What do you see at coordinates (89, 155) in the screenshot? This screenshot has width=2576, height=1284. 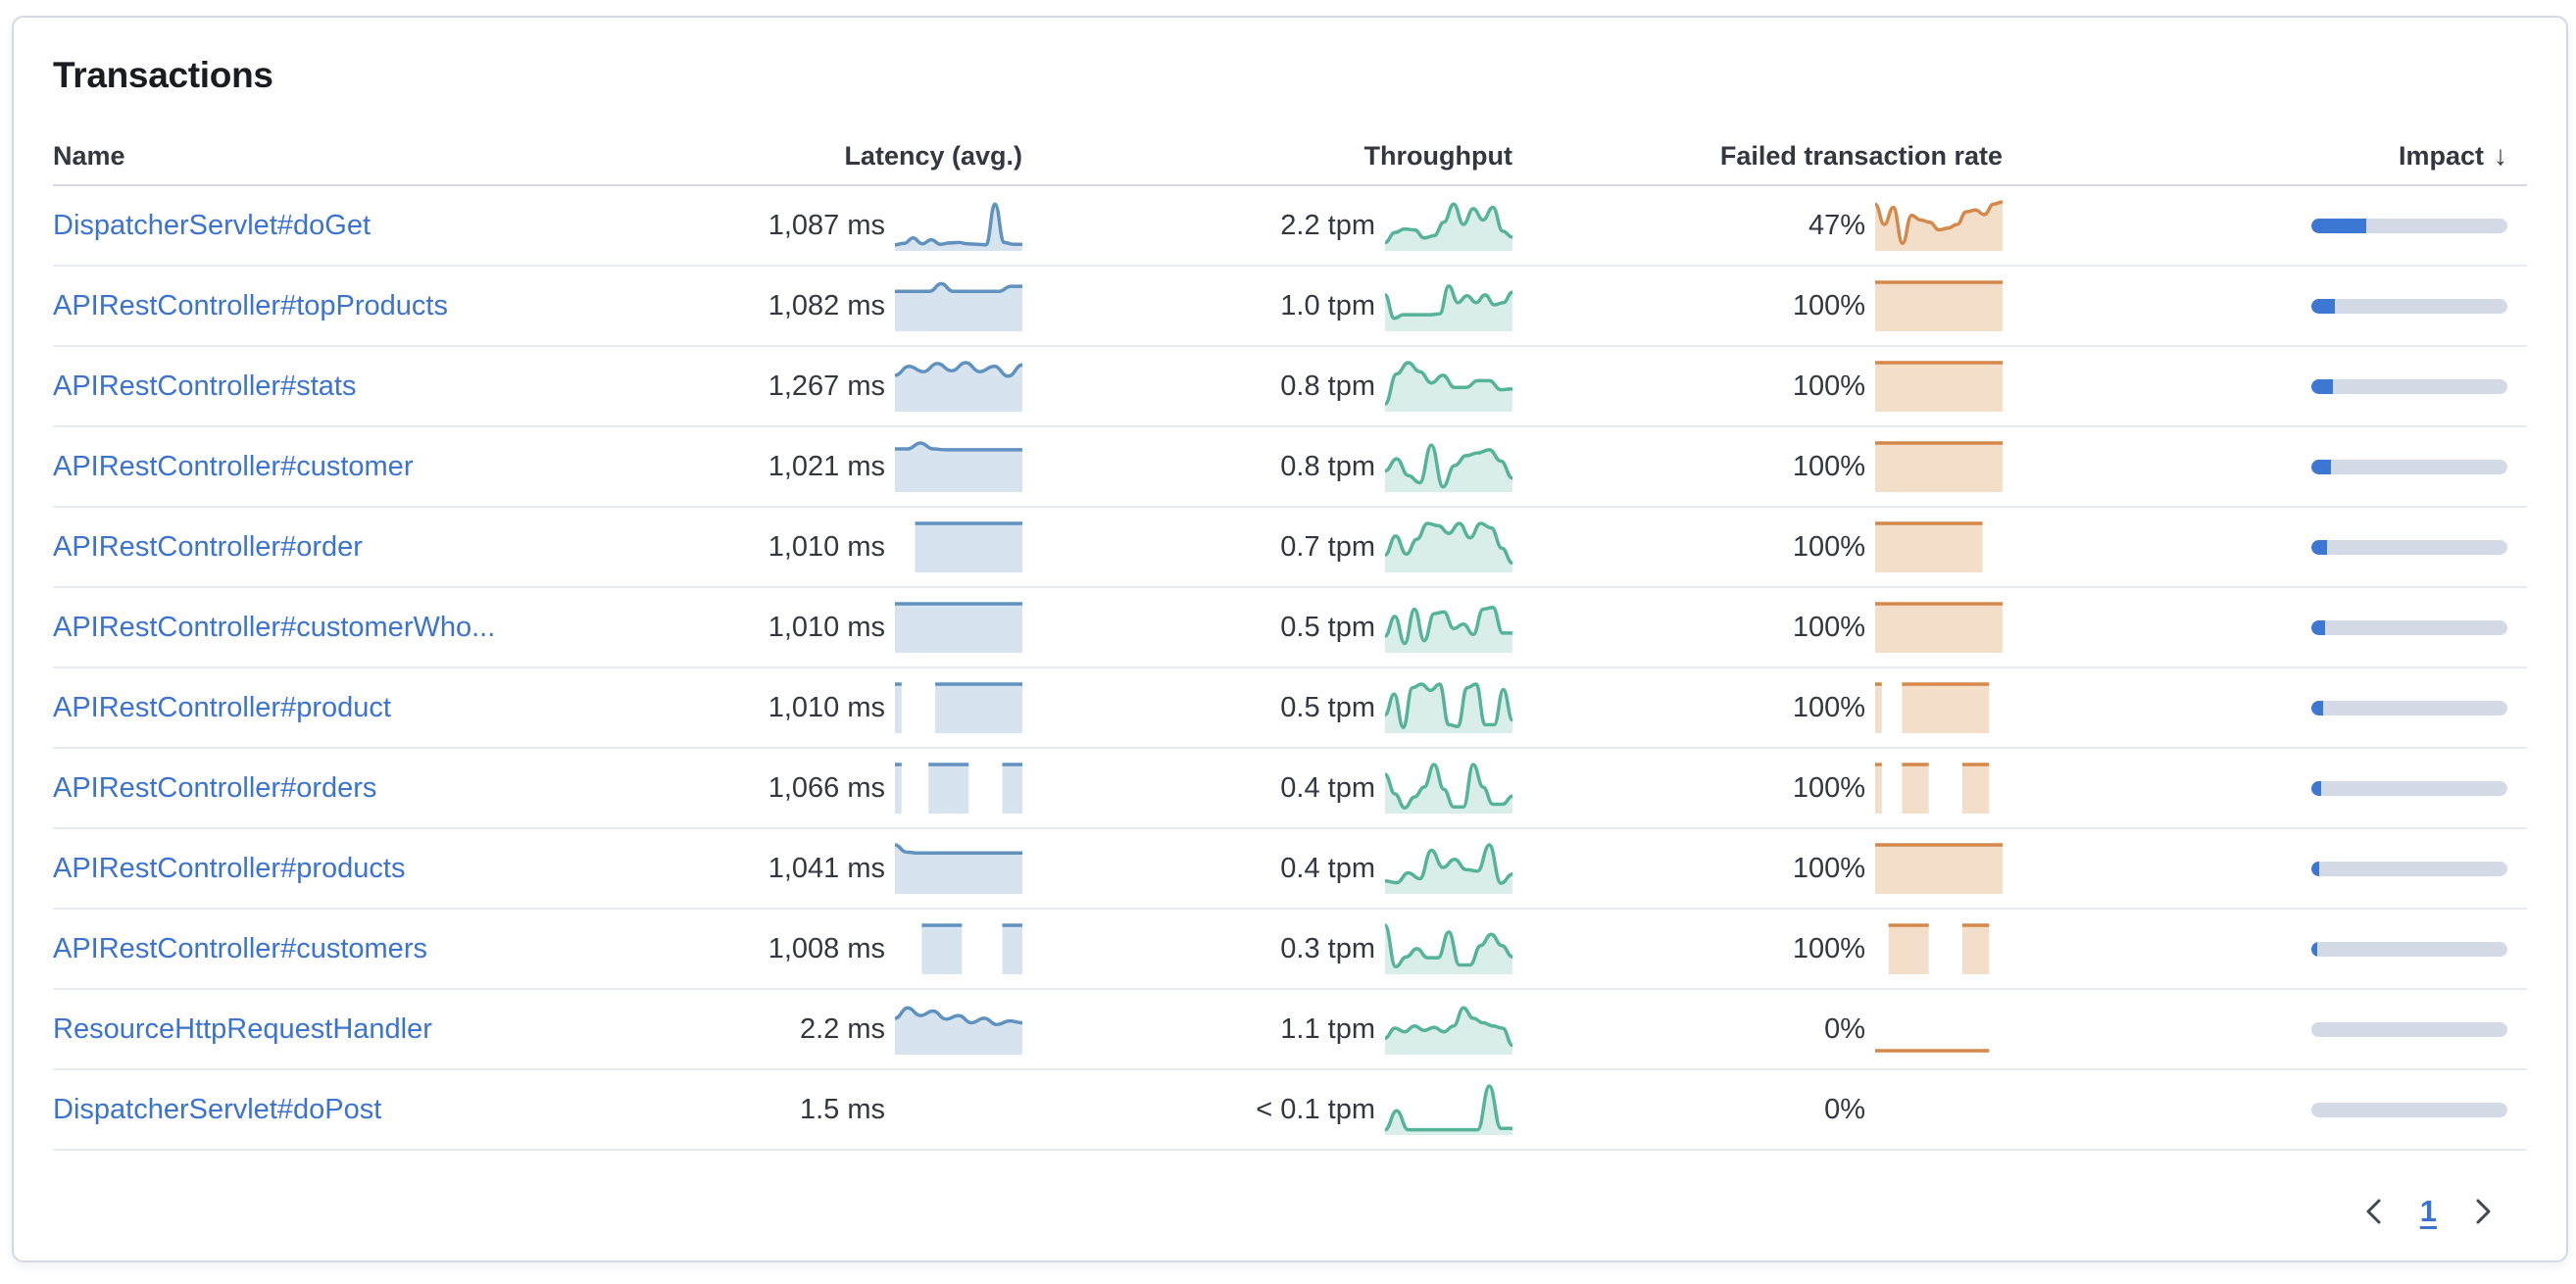 I see `column-header-name: Name` at bounding box center [89, 155].